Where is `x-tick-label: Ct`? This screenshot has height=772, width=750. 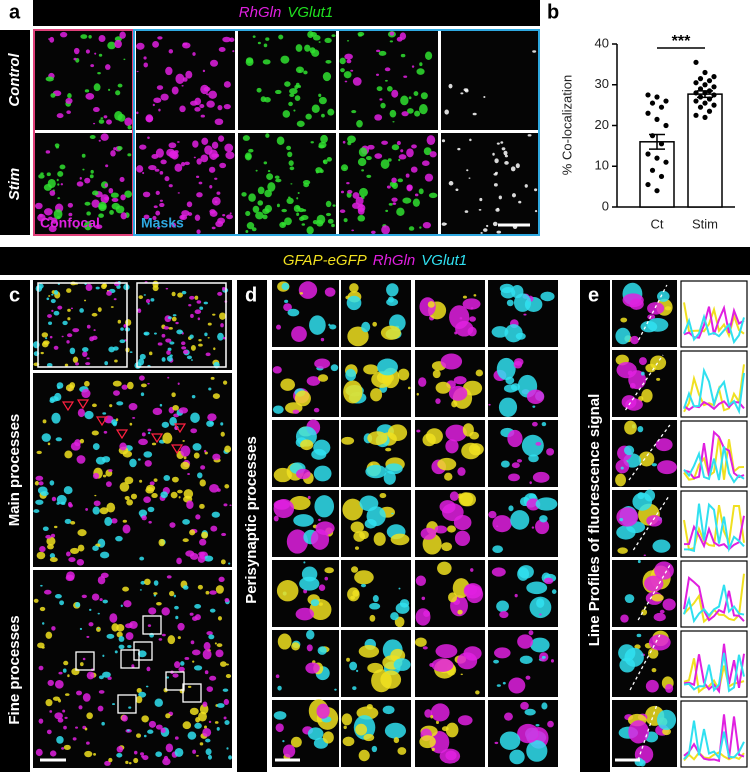
x-tick-label: Ct is located at coordinates (657, 223).